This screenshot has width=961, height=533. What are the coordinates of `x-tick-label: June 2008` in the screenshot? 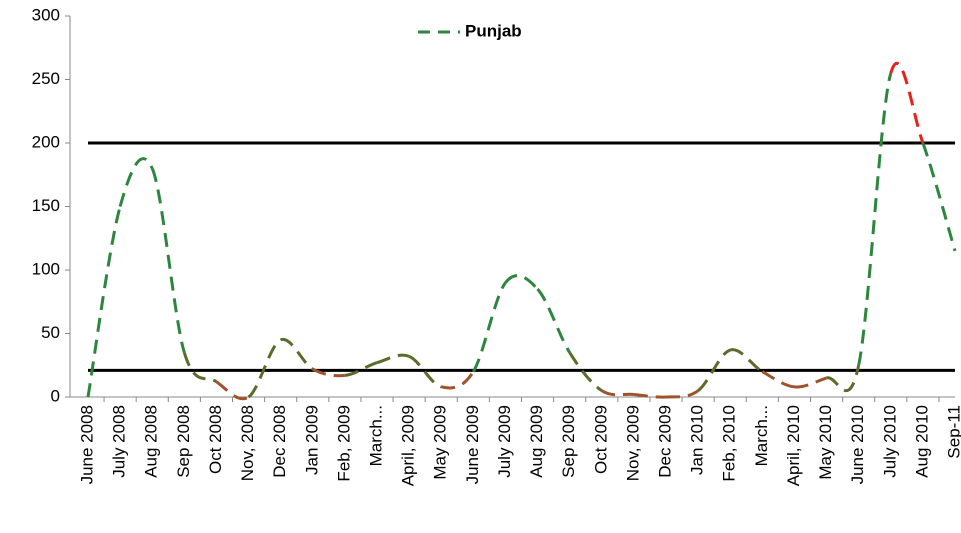 It's located at (86, 444).